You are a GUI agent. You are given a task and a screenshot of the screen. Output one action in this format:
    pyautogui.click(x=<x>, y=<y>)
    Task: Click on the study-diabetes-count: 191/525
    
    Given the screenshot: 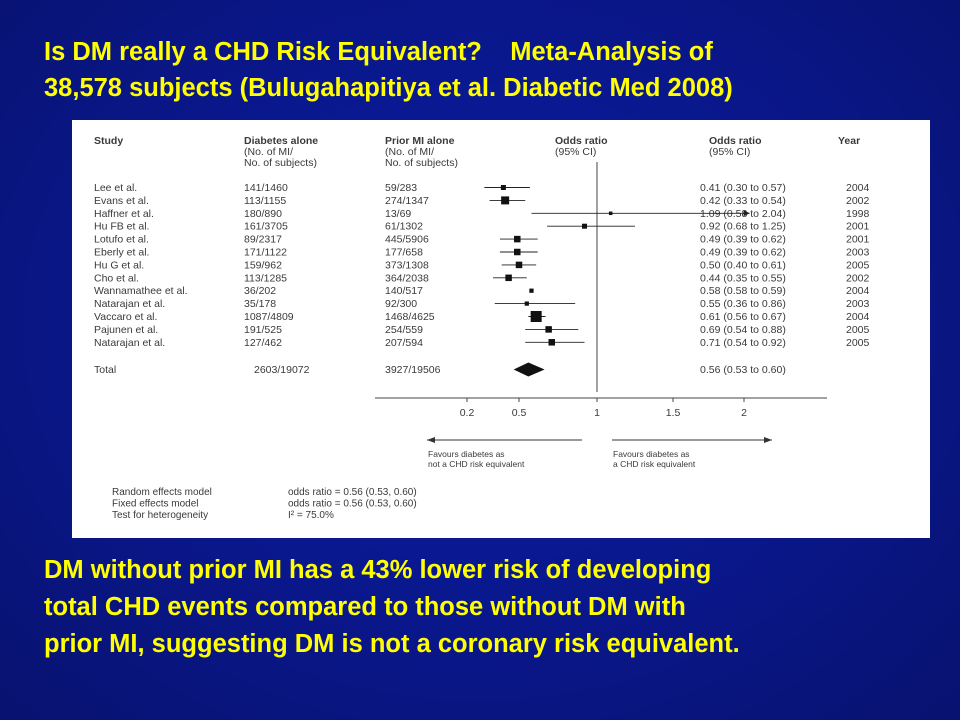 What is the action you would take?
    pyautogui.click(x=263, y=330)
    